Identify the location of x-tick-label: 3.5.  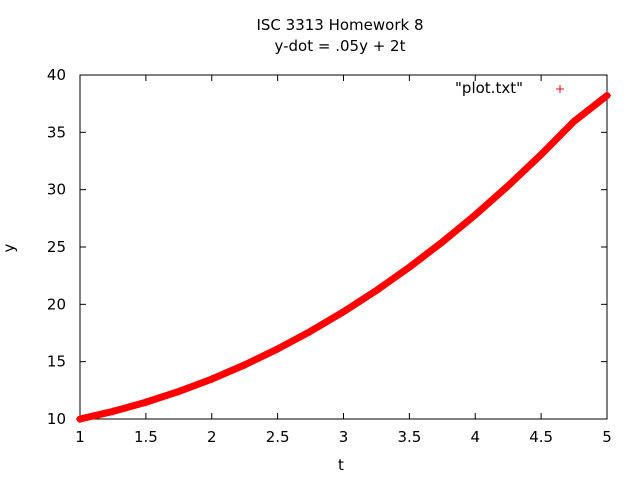
(409, 437).